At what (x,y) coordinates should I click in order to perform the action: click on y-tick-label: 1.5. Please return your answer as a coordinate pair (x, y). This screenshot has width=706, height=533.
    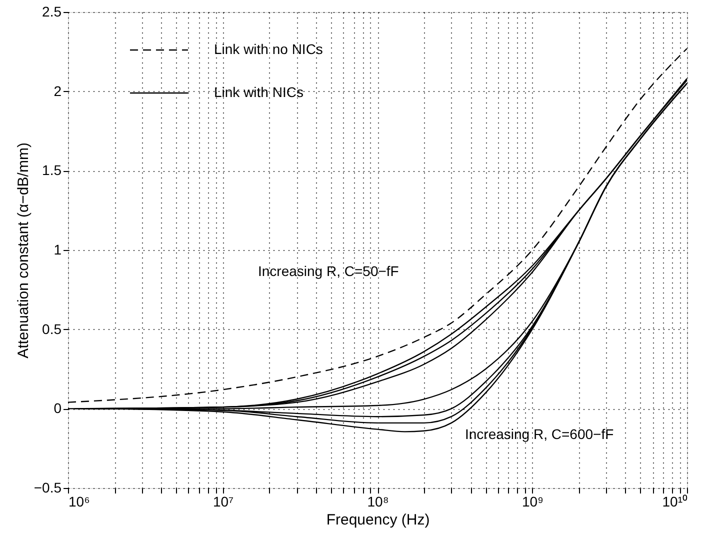
    Looking at the image, I should click on (52, 170).